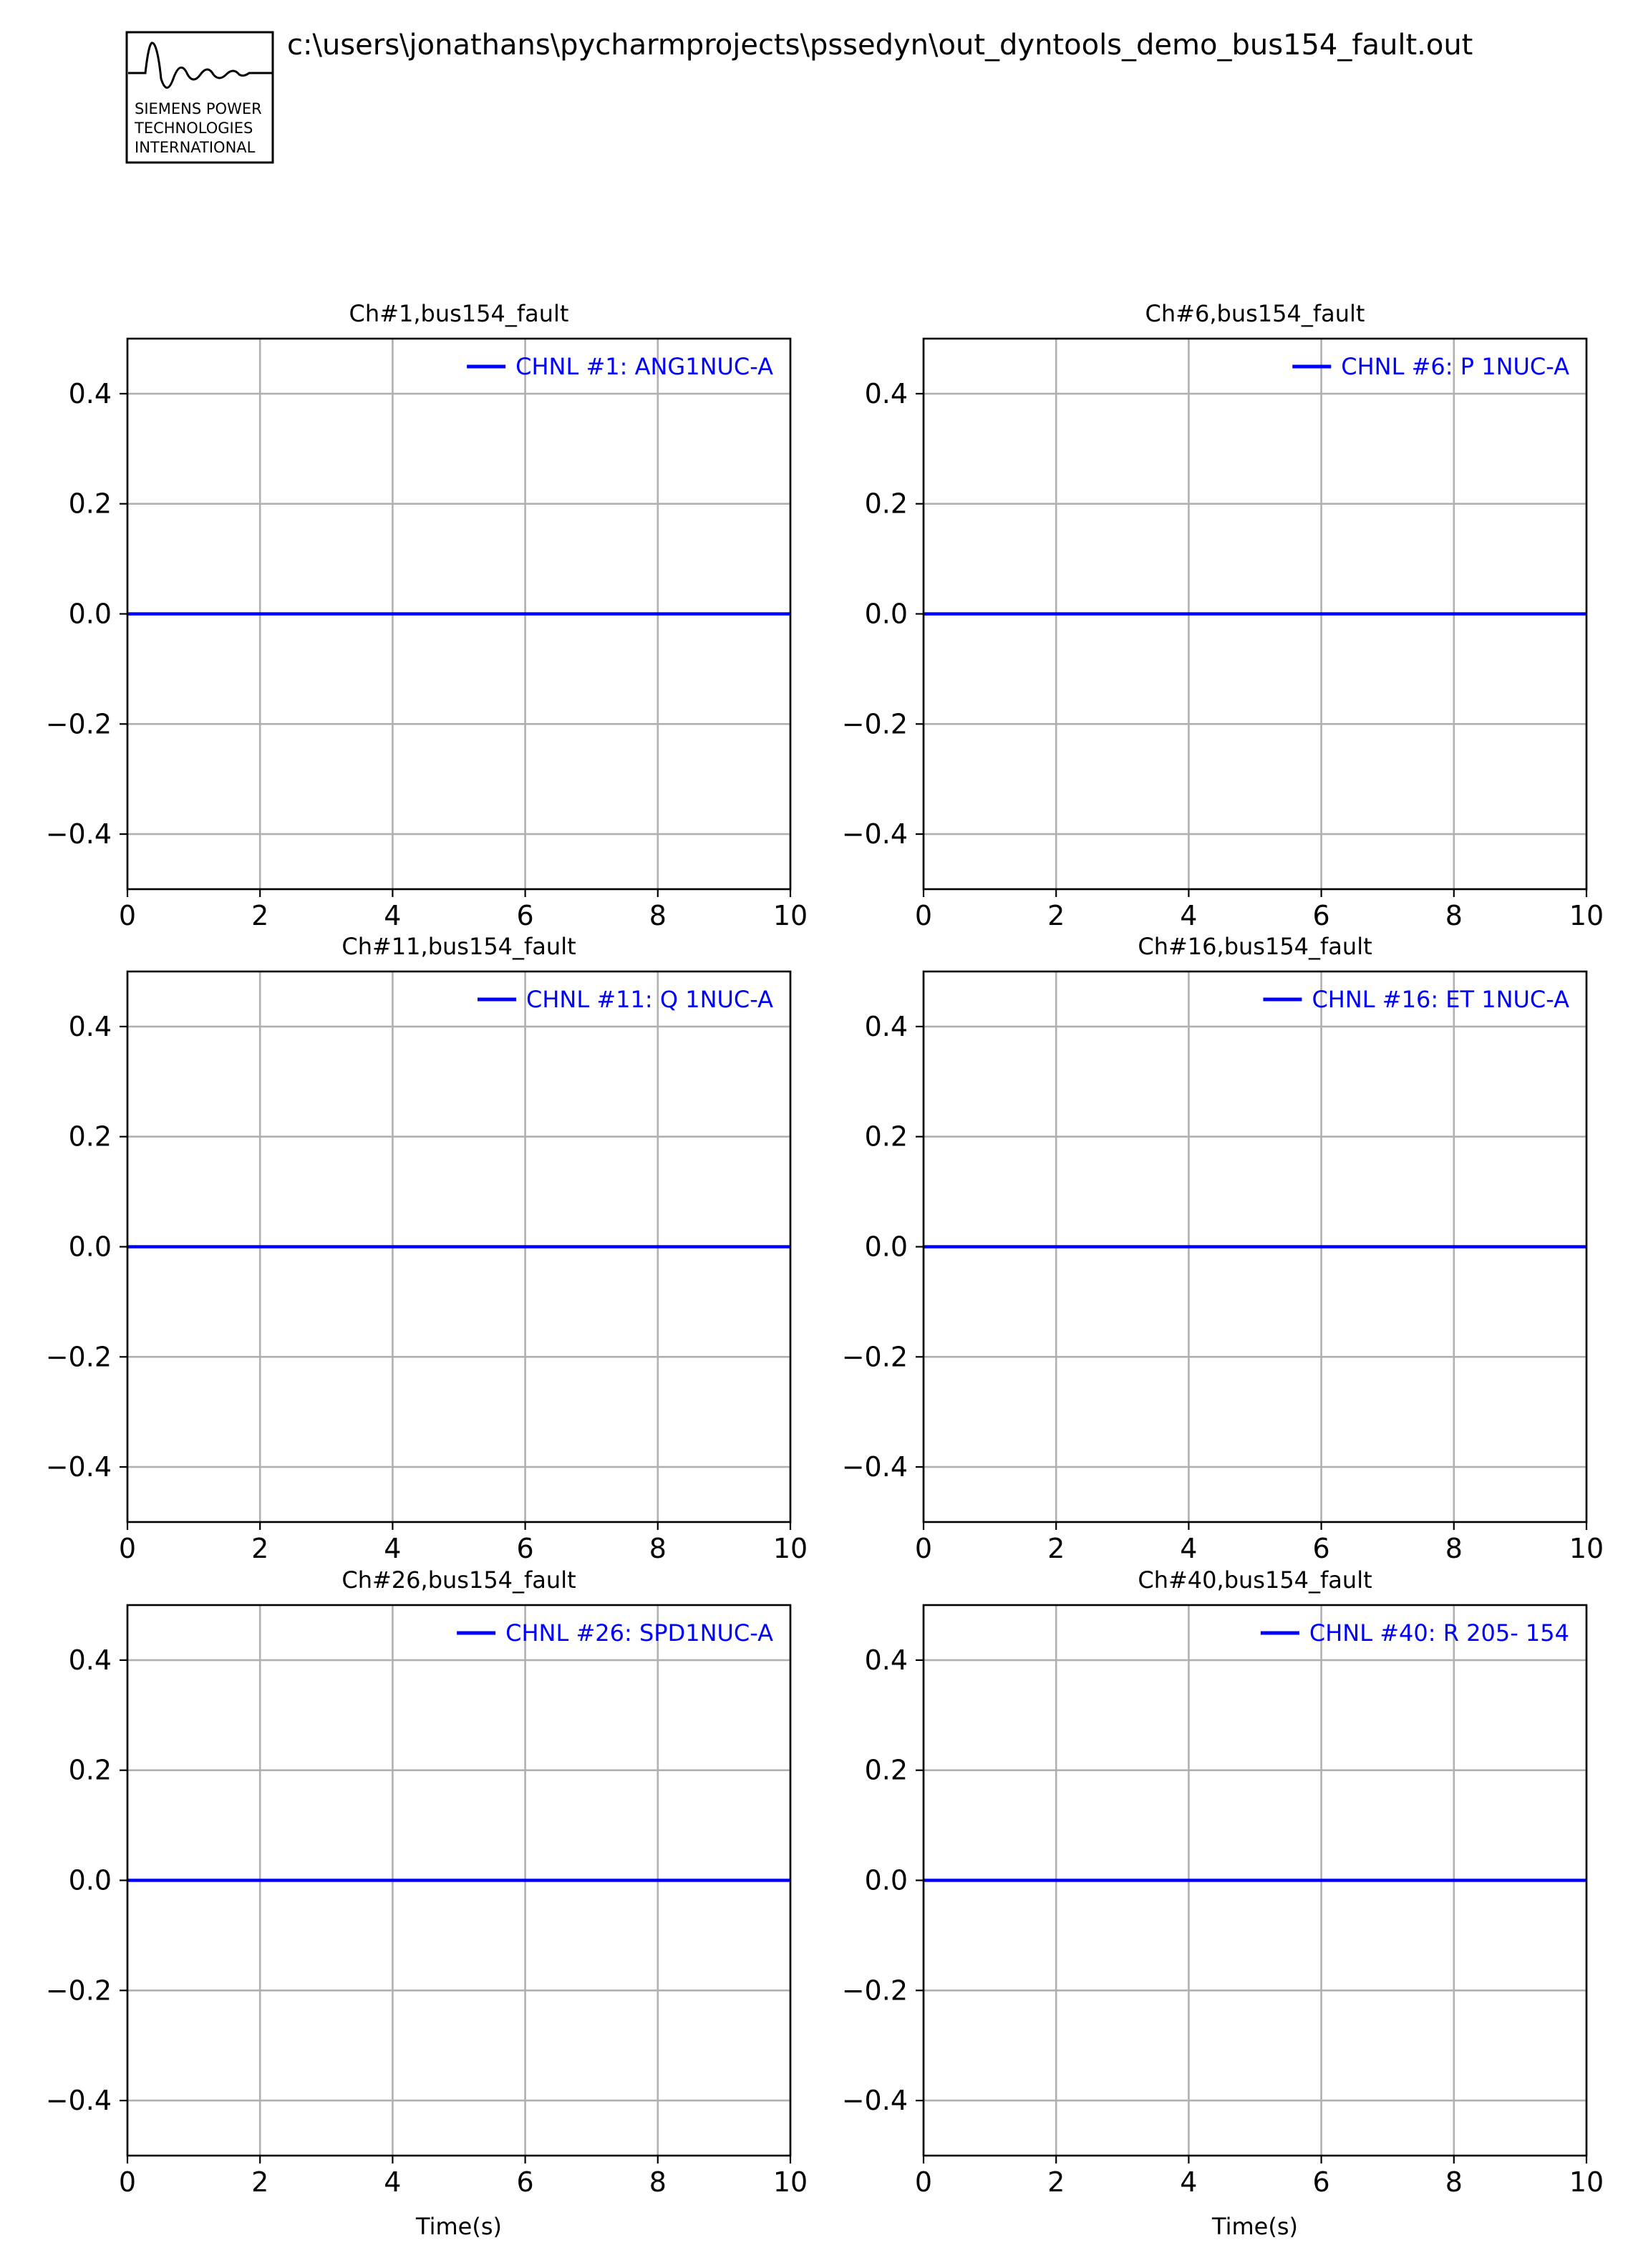 The image size is (1628, 2268). Describe the element at coordinates (1255, 1580) in the screenshot. I see `chart-title: Ch#40,bus154_fault` at that location.